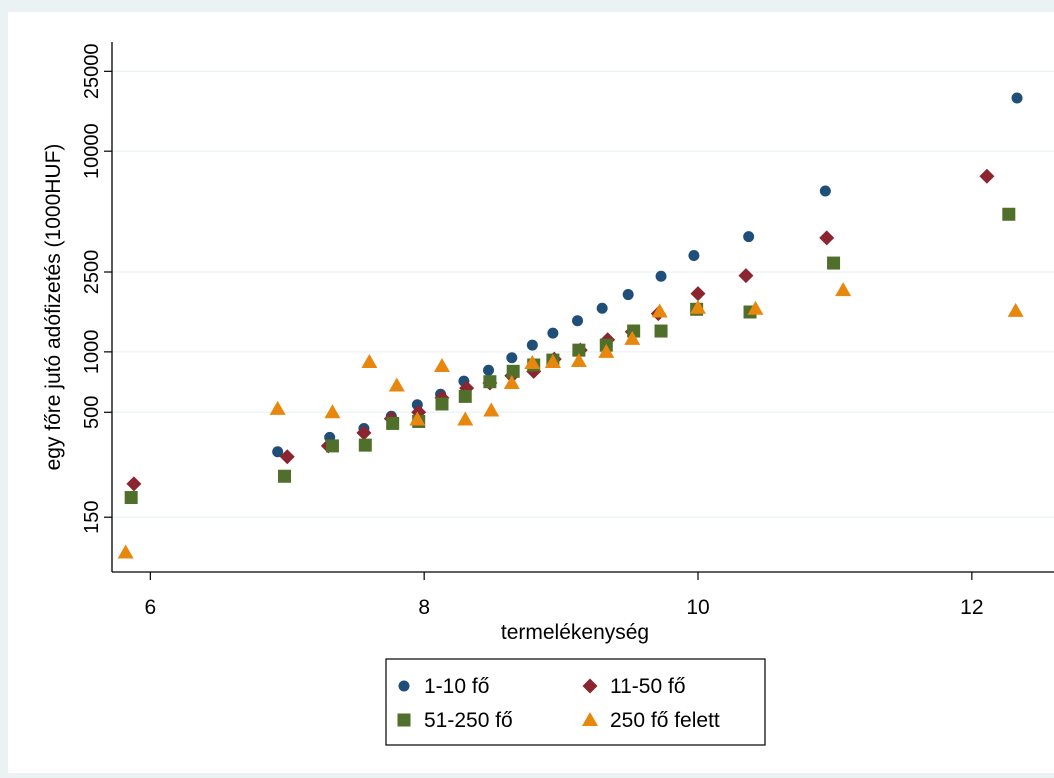 Image resolution: width=1054 pixels, height=778 pixels. Describe the element at coordinates (456, 686) in the screenshot. I see `legend-label: 1-10 fő` at that location.